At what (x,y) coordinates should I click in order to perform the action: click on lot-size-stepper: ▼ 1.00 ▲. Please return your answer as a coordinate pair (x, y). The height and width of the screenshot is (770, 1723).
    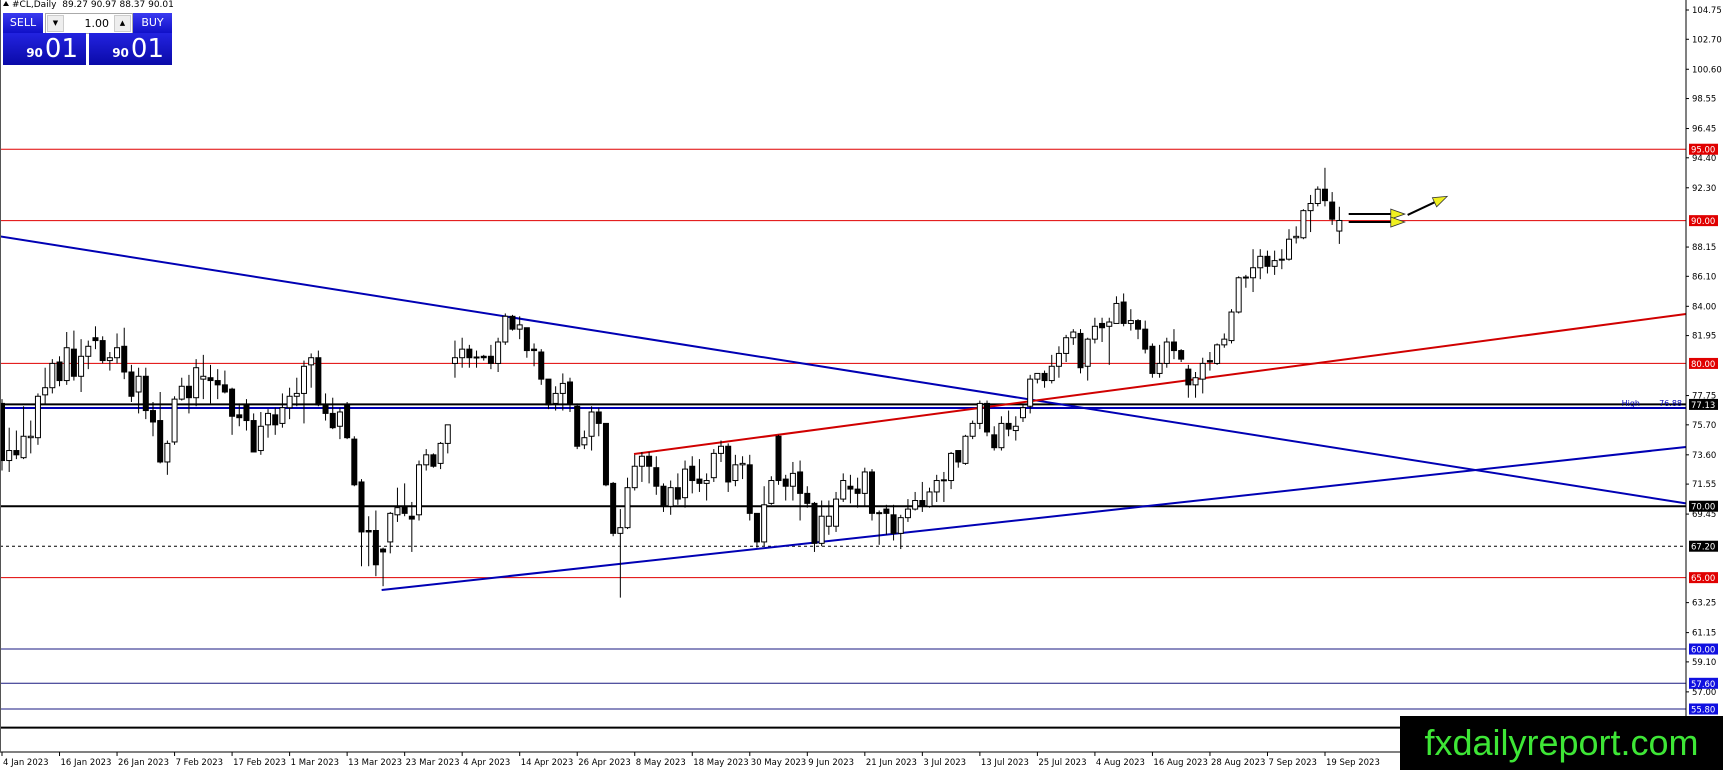
    Looking at the image, I should click on (89, 23).